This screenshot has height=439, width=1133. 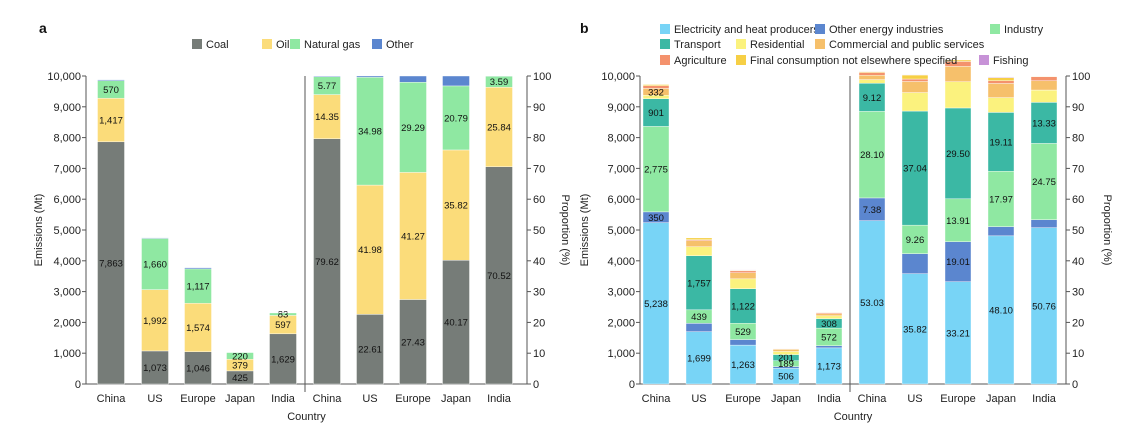 I want to click on panel-label: a, so click(x=43, y=28).